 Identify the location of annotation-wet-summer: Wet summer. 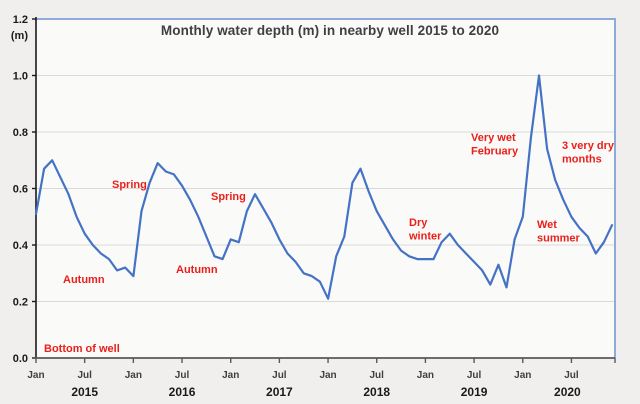
(559, 232).